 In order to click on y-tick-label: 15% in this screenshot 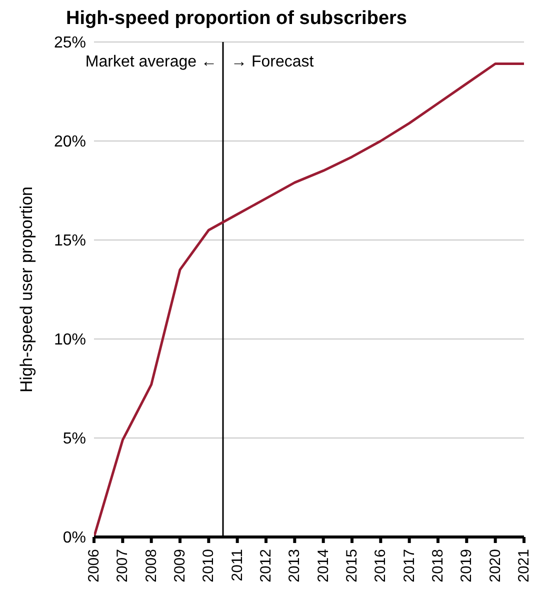, I will do `click(70, 241)`.